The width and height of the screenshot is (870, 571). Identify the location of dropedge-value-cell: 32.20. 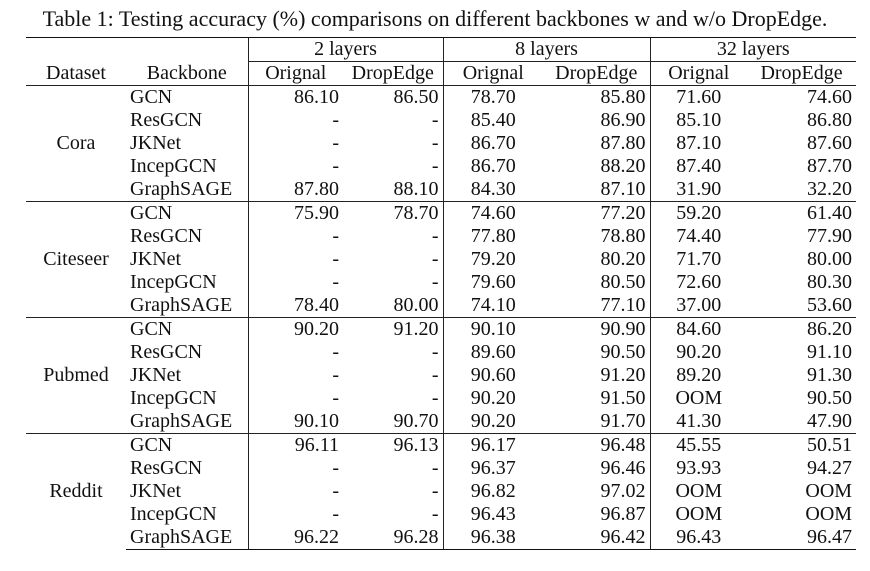
(830, 189).